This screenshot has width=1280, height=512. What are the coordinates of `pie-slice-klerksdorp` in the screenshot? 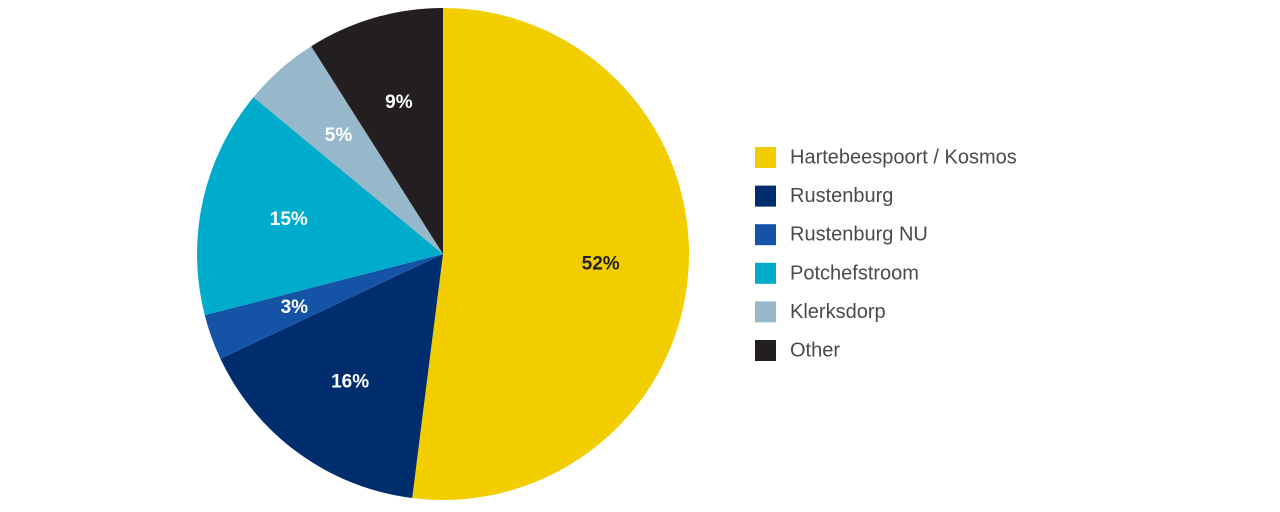 It's located at (348, 150).